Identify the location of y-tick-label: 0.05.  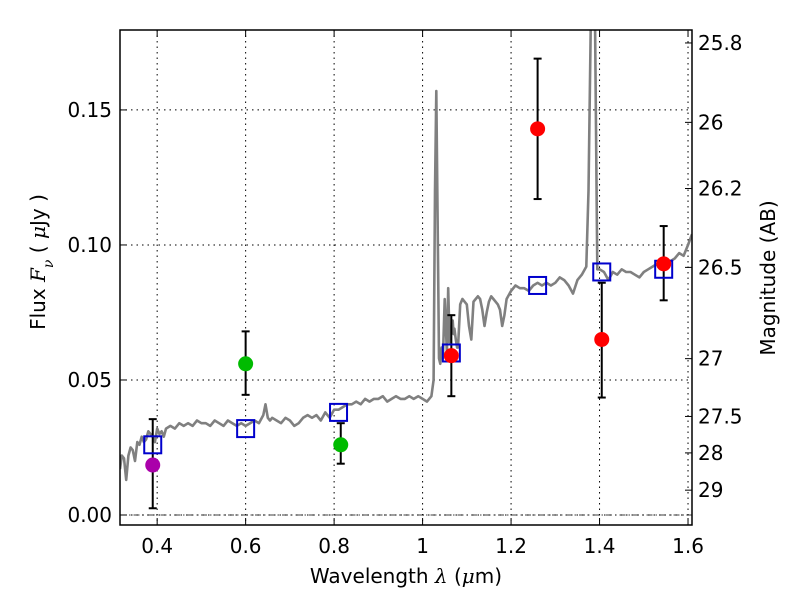
(89, 380).